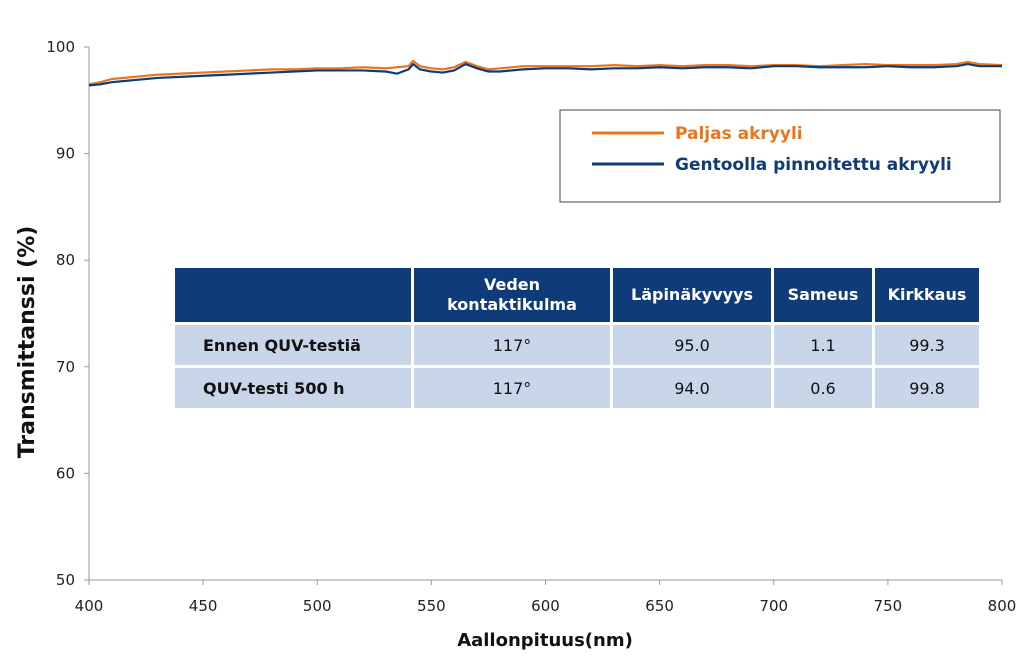  What do you see at coordinates (60, 47) in the screenshot?
I see `y-tick-label: 100` at bounding box center [60, 47].